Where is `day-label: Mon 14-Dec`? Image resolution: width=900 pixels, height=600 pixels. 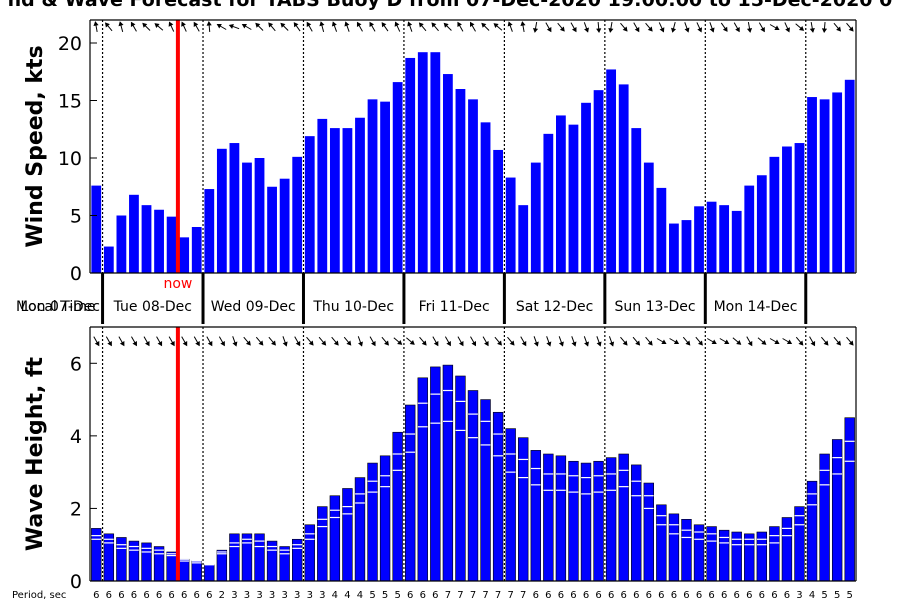 day-label: Mon 14-Dec is located at coordinates (756, 307).